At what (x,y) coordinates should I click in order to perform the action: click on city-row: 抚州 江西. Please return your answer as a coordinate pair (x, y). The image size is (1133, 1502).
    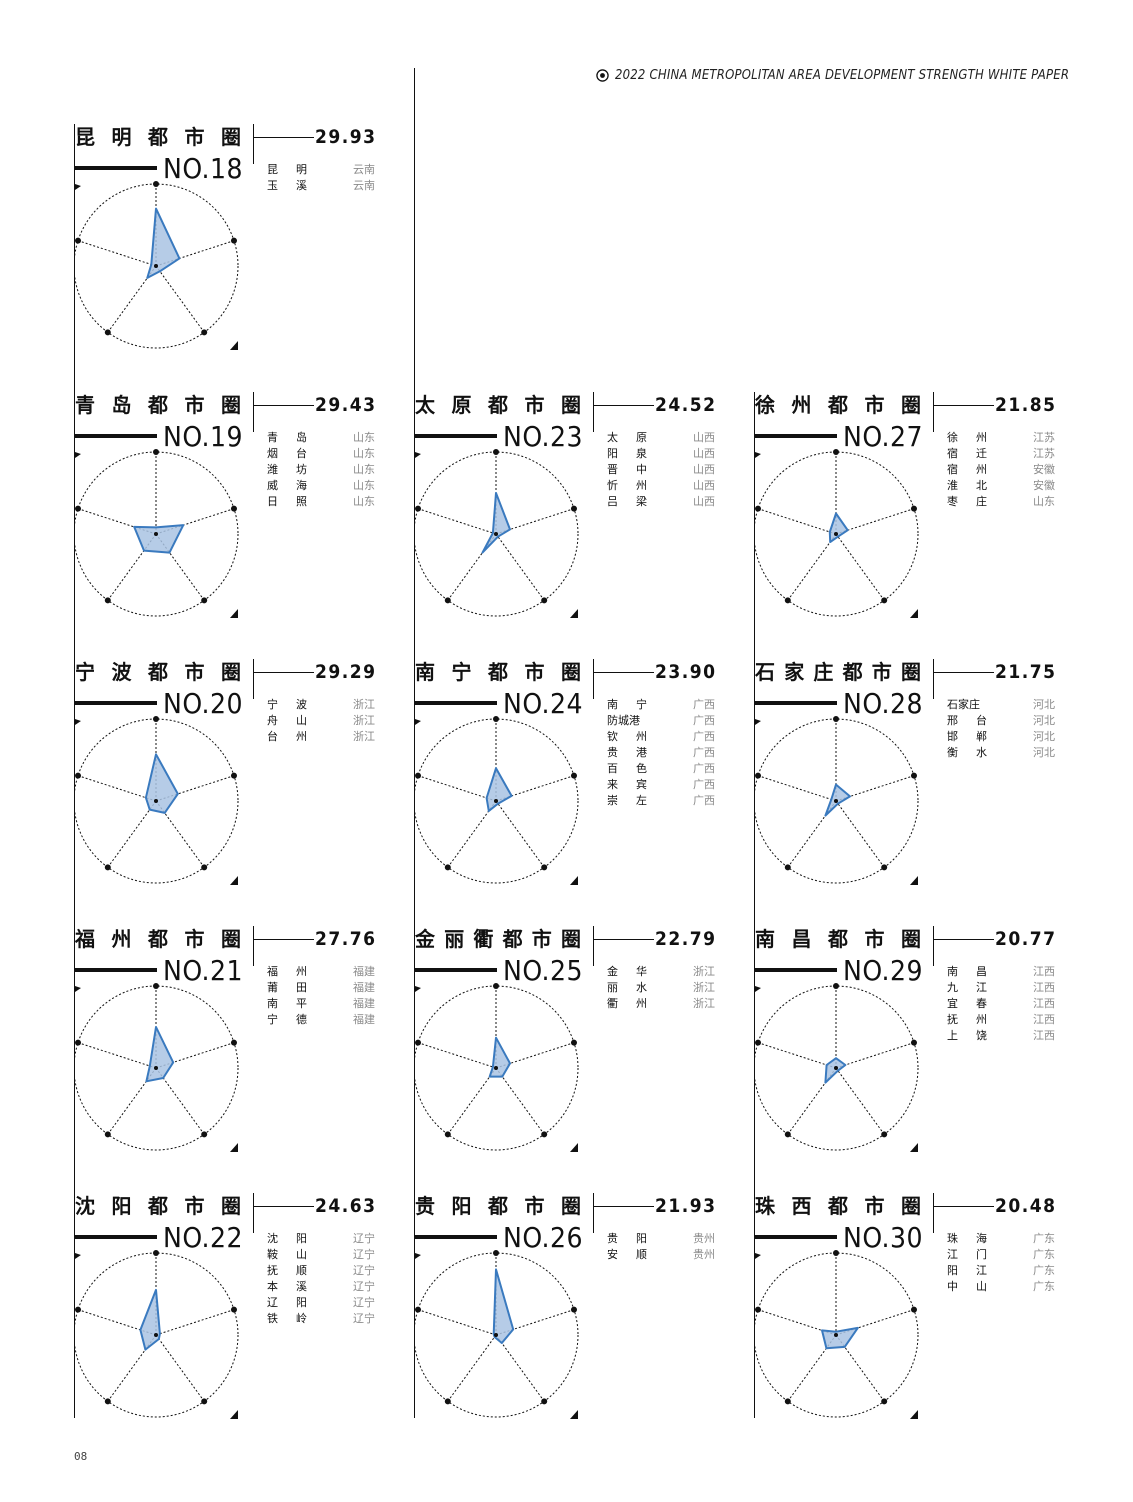
    Looking at the image, I should click on (1001, 1020).